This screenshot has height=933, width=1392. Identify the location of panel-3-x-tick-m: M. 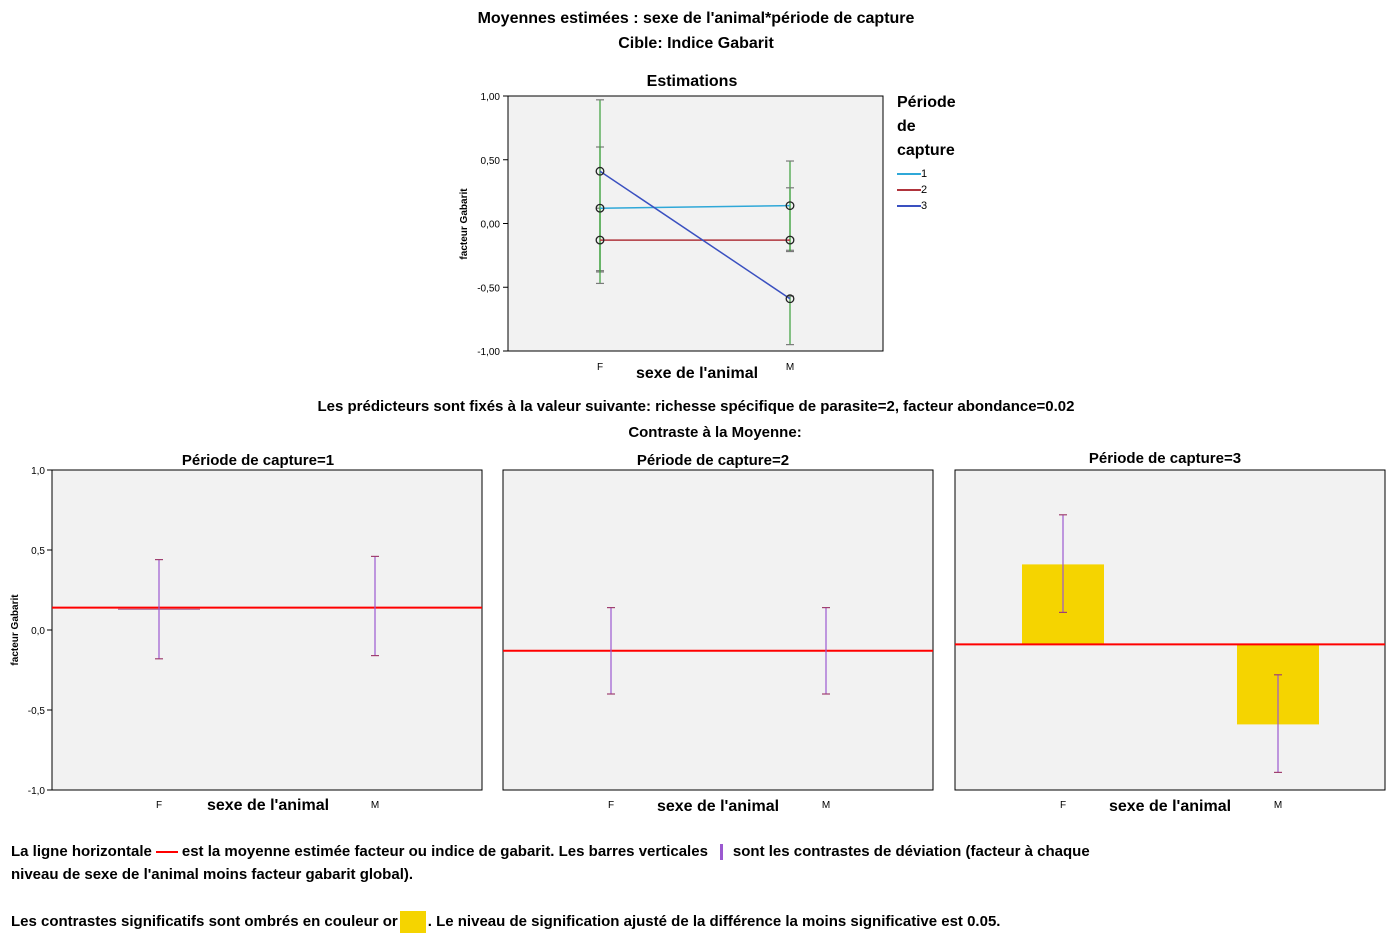
(1278, 805).